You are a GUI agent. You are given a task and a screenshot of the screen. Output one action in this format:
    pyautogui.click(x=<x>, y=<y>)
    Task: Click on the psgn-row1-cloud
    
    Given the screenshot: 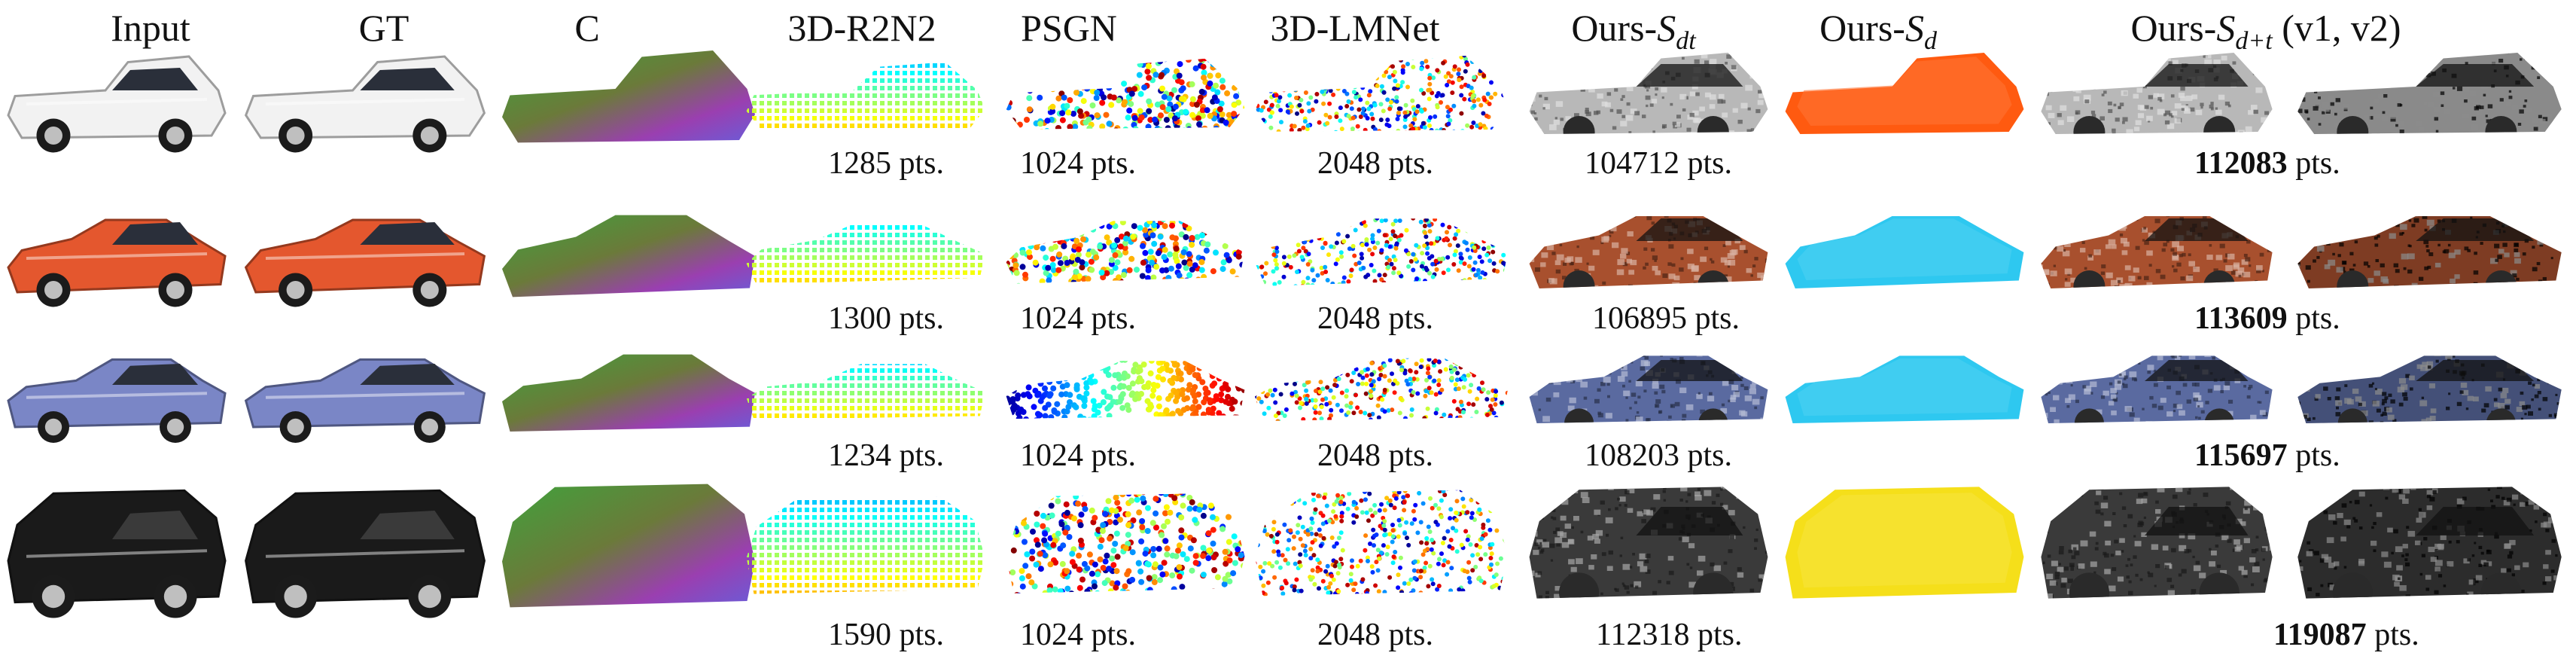 What is the action you would take?
    pyautogui.click(x=1125, y=94)
    